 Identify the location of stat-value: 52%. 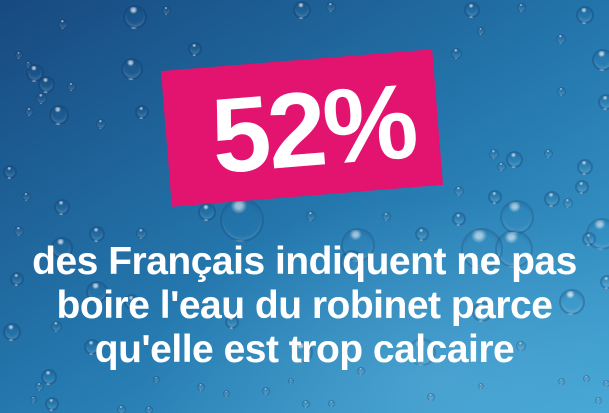
(313, 129).